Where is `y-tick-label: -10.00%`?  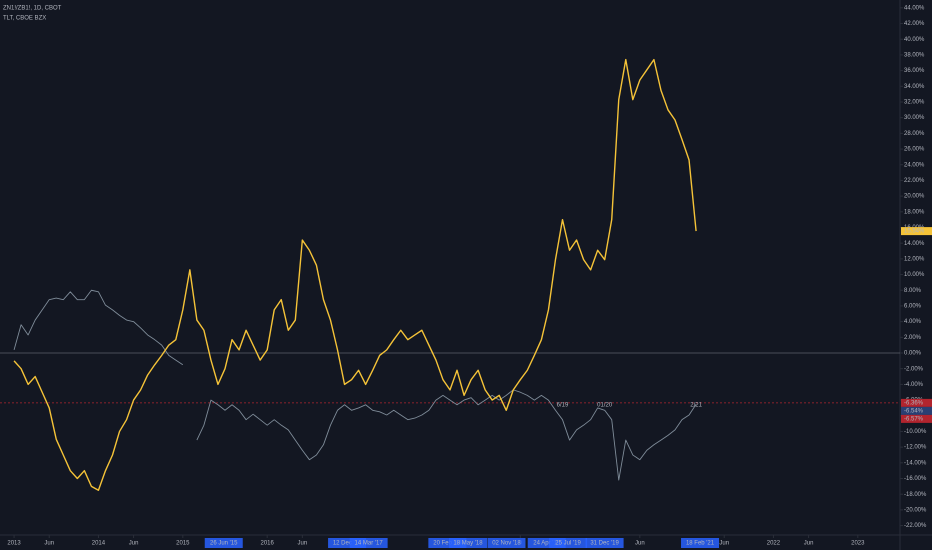 y-tick-label: -10.00% is located at coordinates (915, 432).